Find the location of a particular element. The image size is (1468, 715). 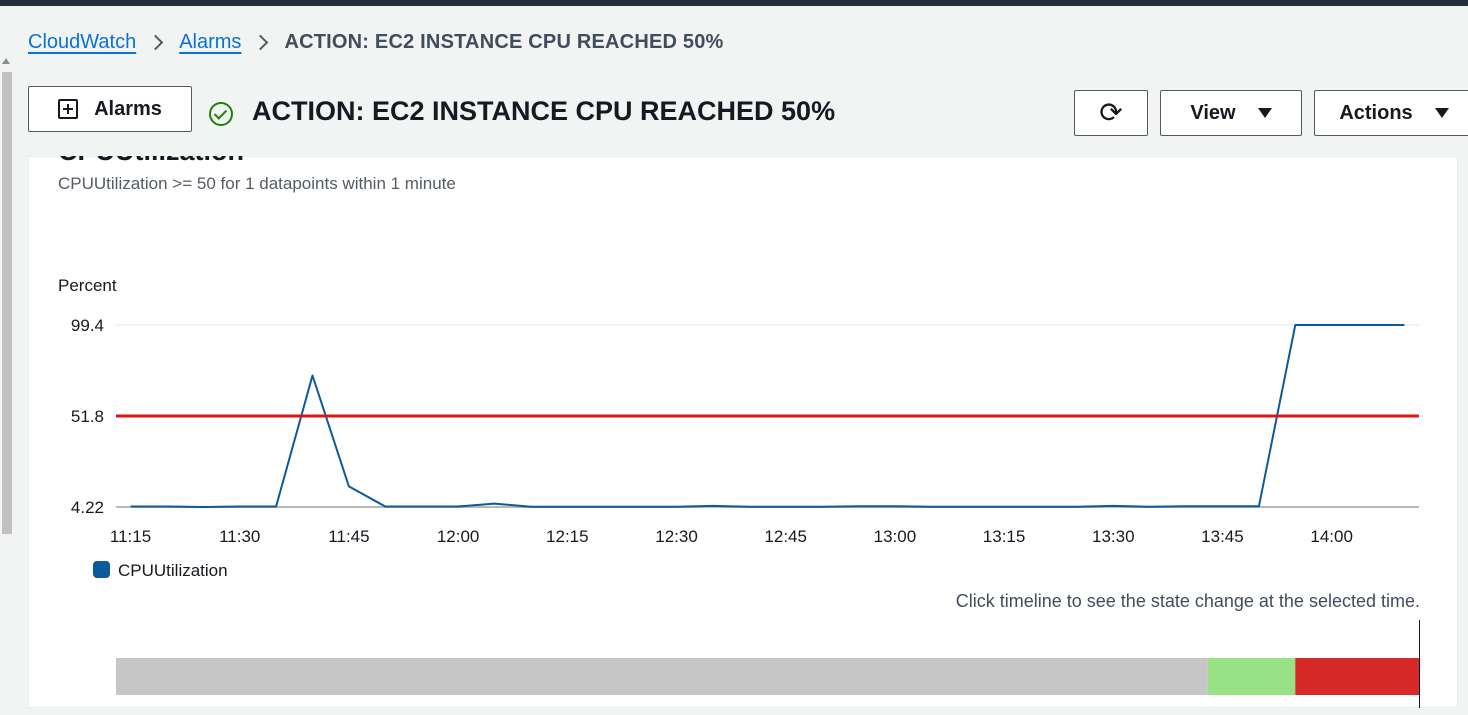

page-title: ACTION: EC2 INSTANCE CPU REACHED 50% is located at coordinates (544, 111).